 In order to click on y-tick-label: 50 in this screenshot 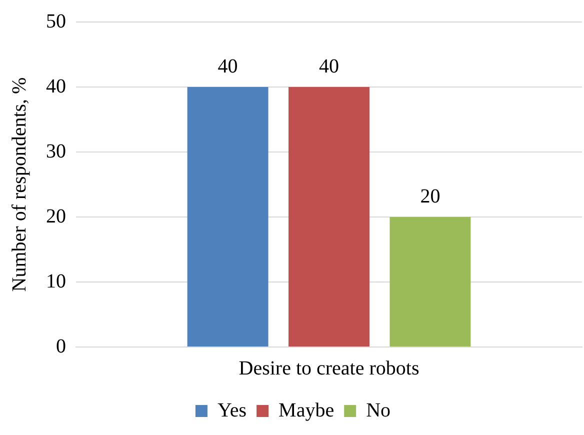, I will do `click(56, 21)`.